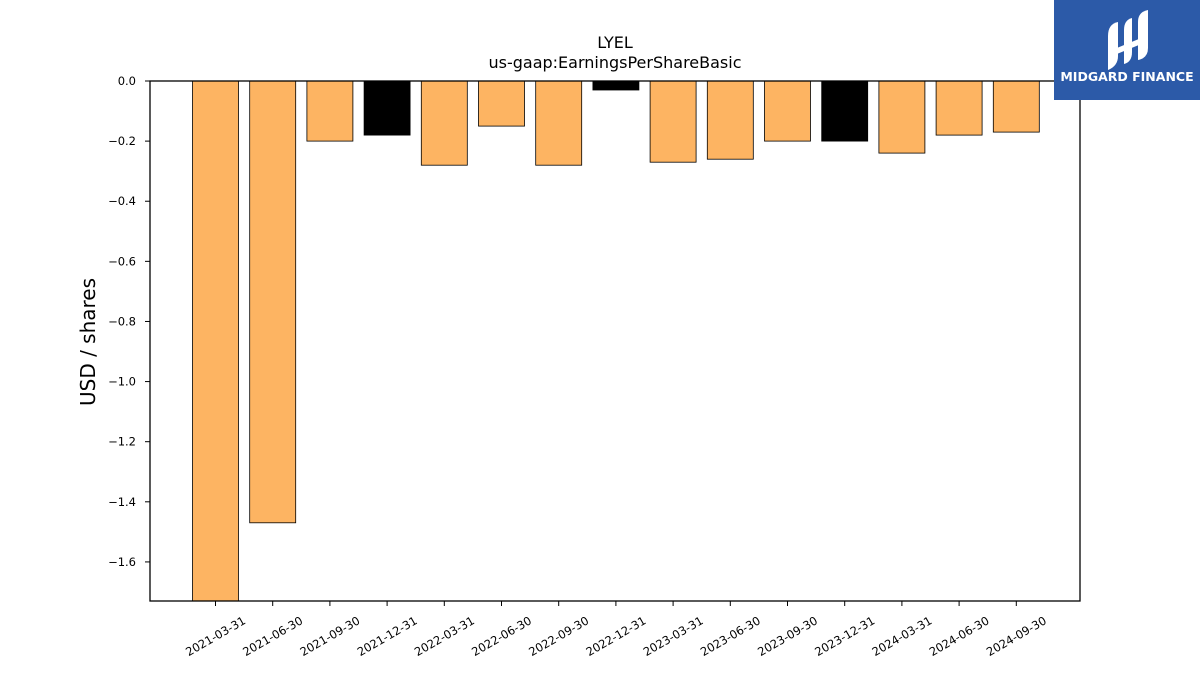 The width and height of the screenshot is (1200, 675). I want to click on y-tick-label: −1.0, so click(122, 382).